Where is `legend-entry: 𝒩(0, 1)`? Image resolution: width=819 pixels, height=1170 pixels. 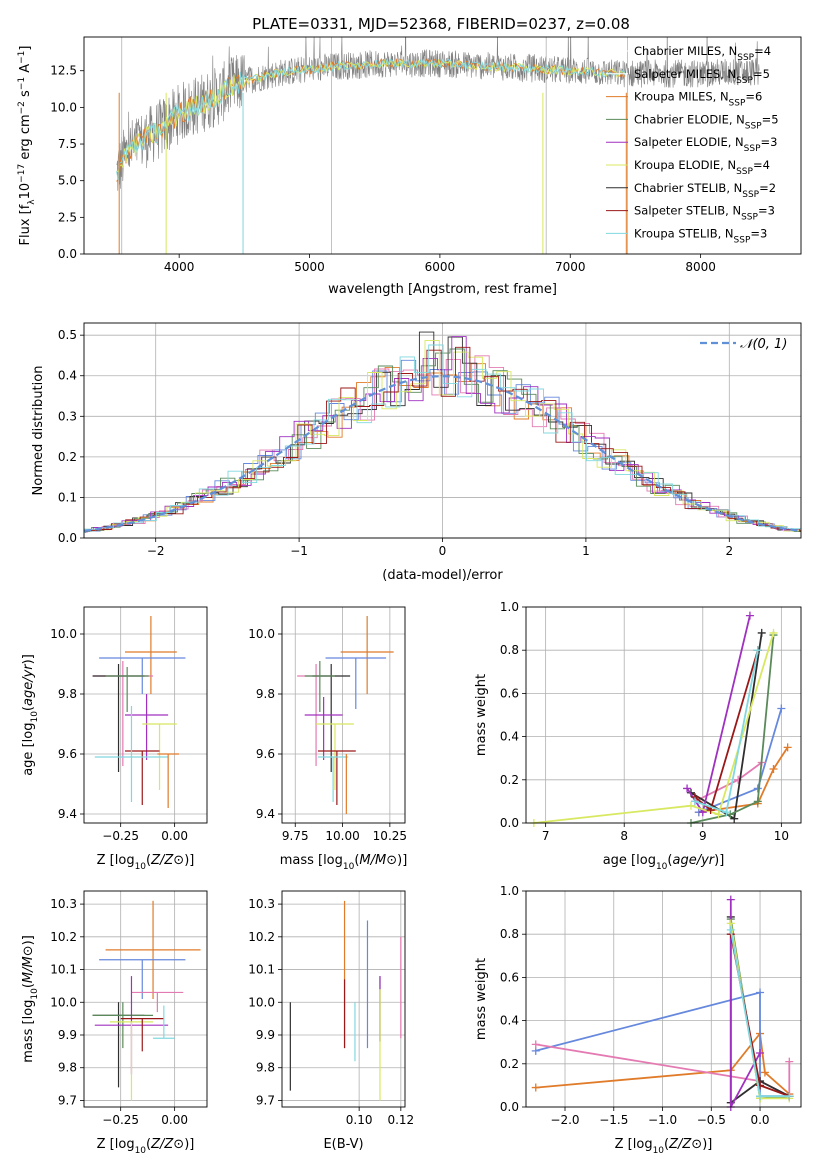 legend-entry: 𝒩(0, 1) is located at coordinates (763, 344).